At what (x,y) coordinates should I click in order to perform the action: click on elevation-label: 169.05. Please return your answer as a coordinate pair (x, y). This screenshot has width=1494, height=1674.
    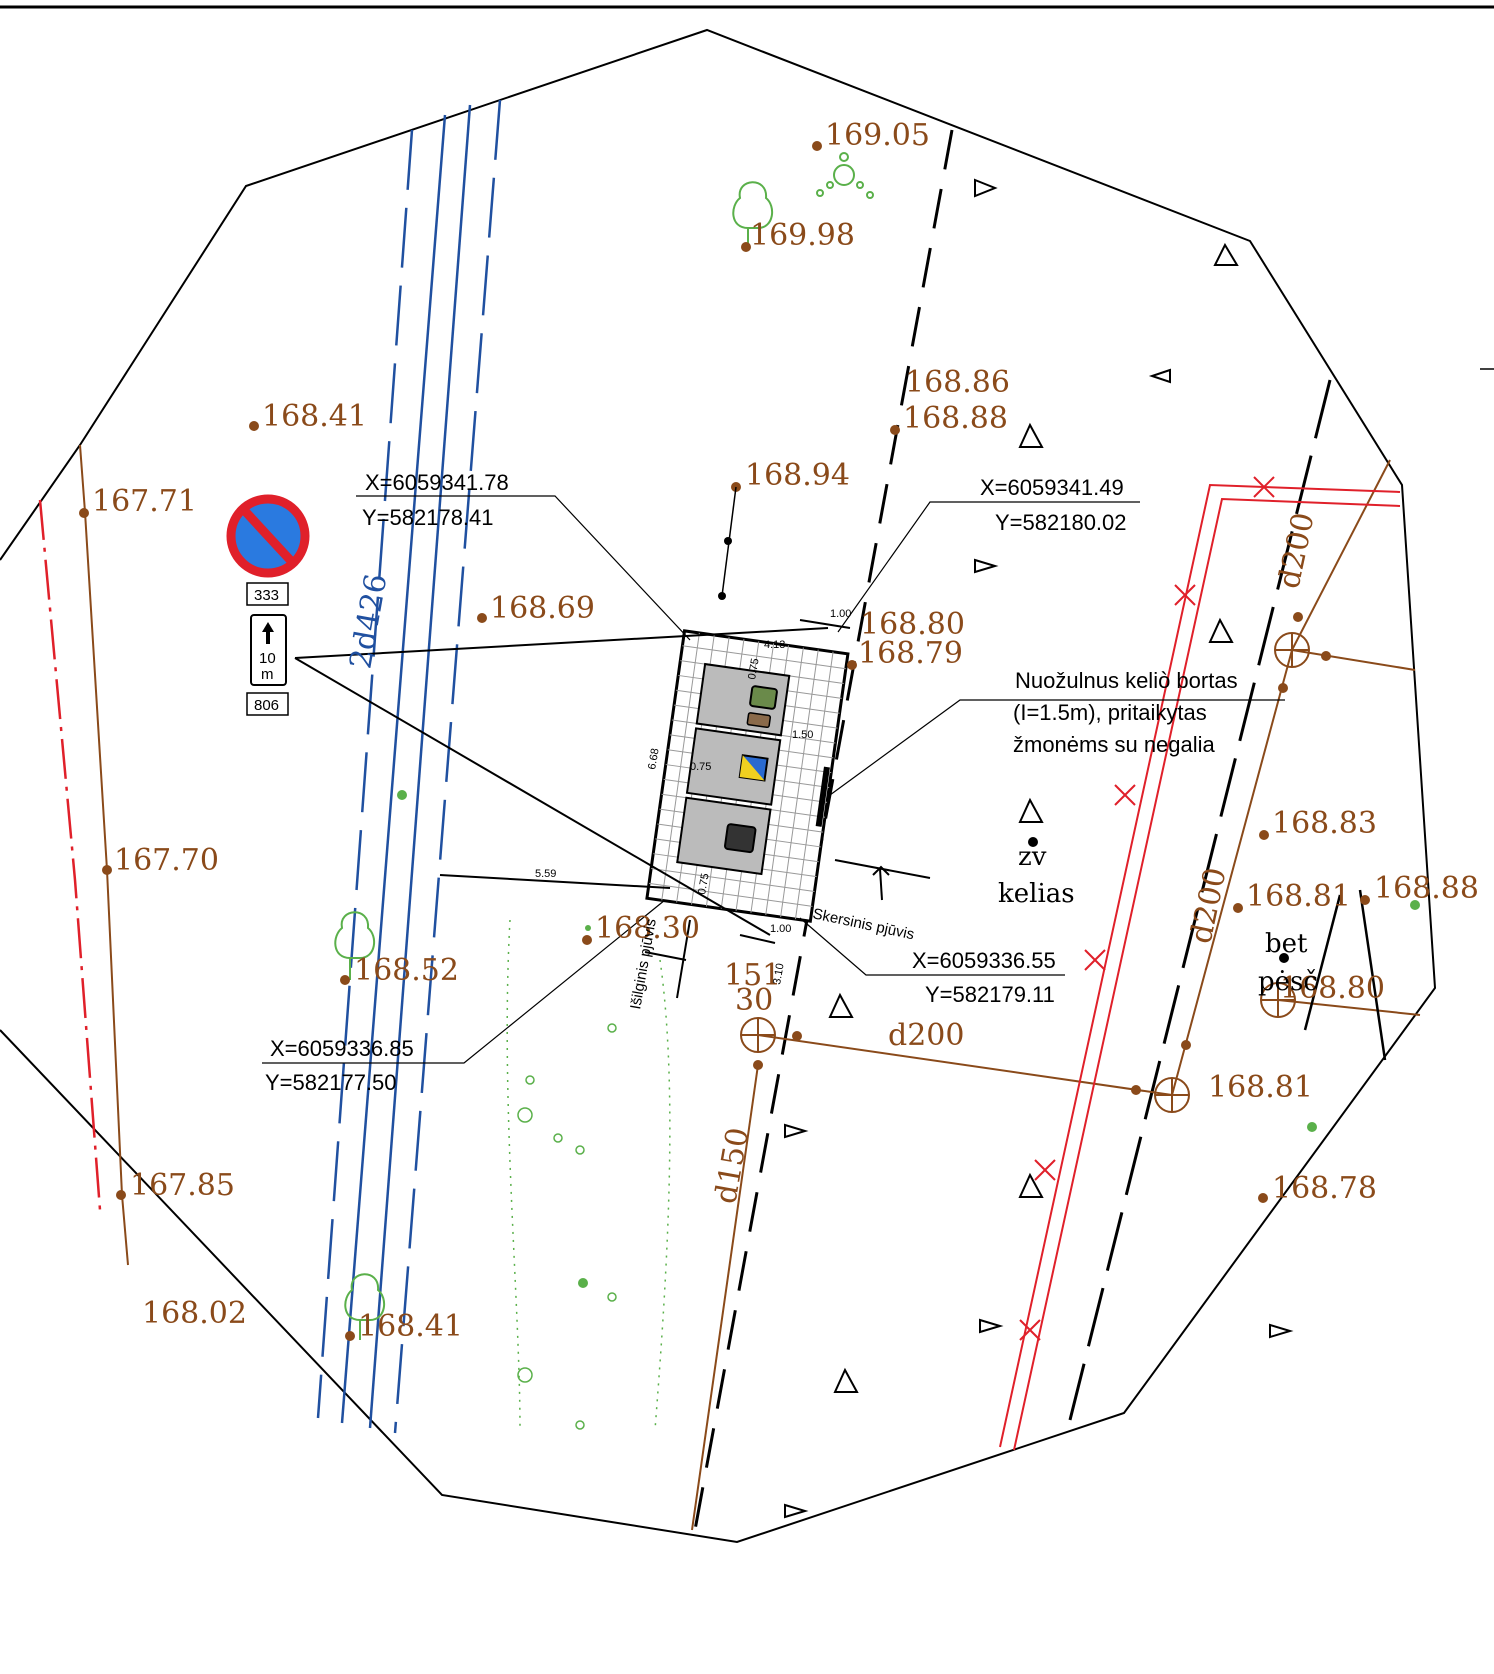
    Looking at the image, I should click on (877, 135).